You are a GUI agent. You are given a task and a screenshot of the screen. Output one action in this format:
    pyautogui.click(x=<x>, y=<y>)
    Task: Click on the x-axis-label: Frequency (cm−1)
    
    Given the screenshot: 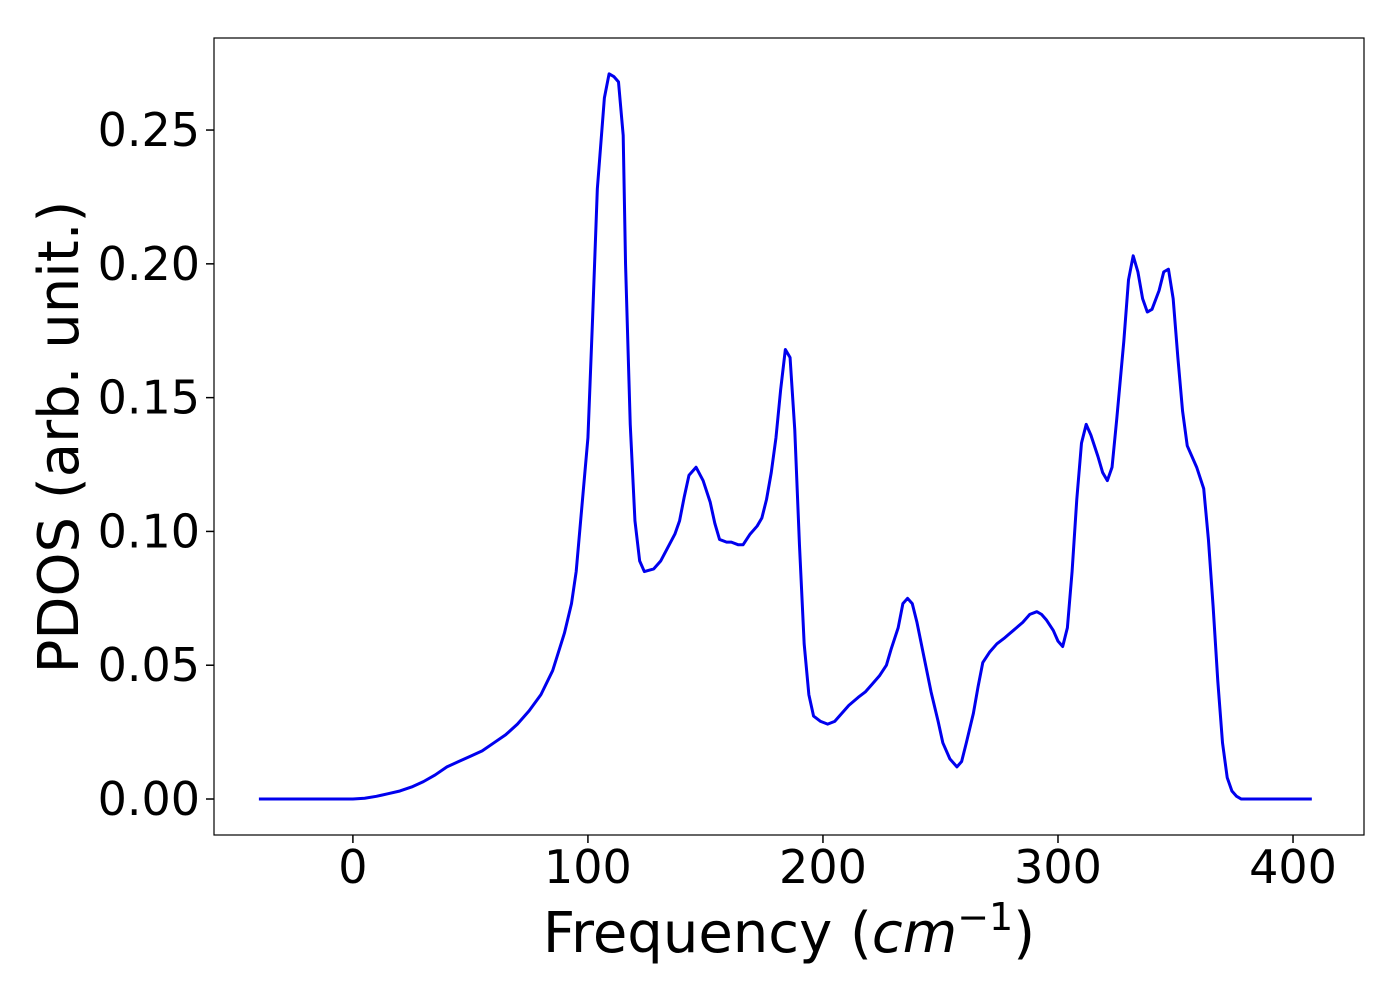 What is the action you would take?
    pyautogui.click(x=789, y=930)
    